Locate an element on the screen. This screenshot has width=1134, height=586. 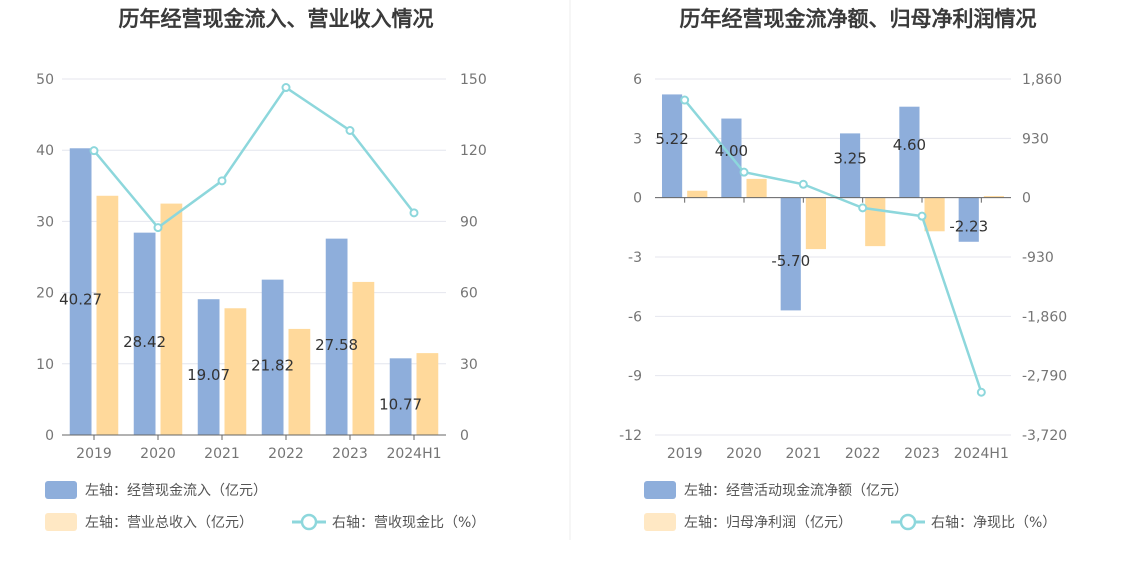
y-left-tick-label: 50 is located at coordinates (45, 80).